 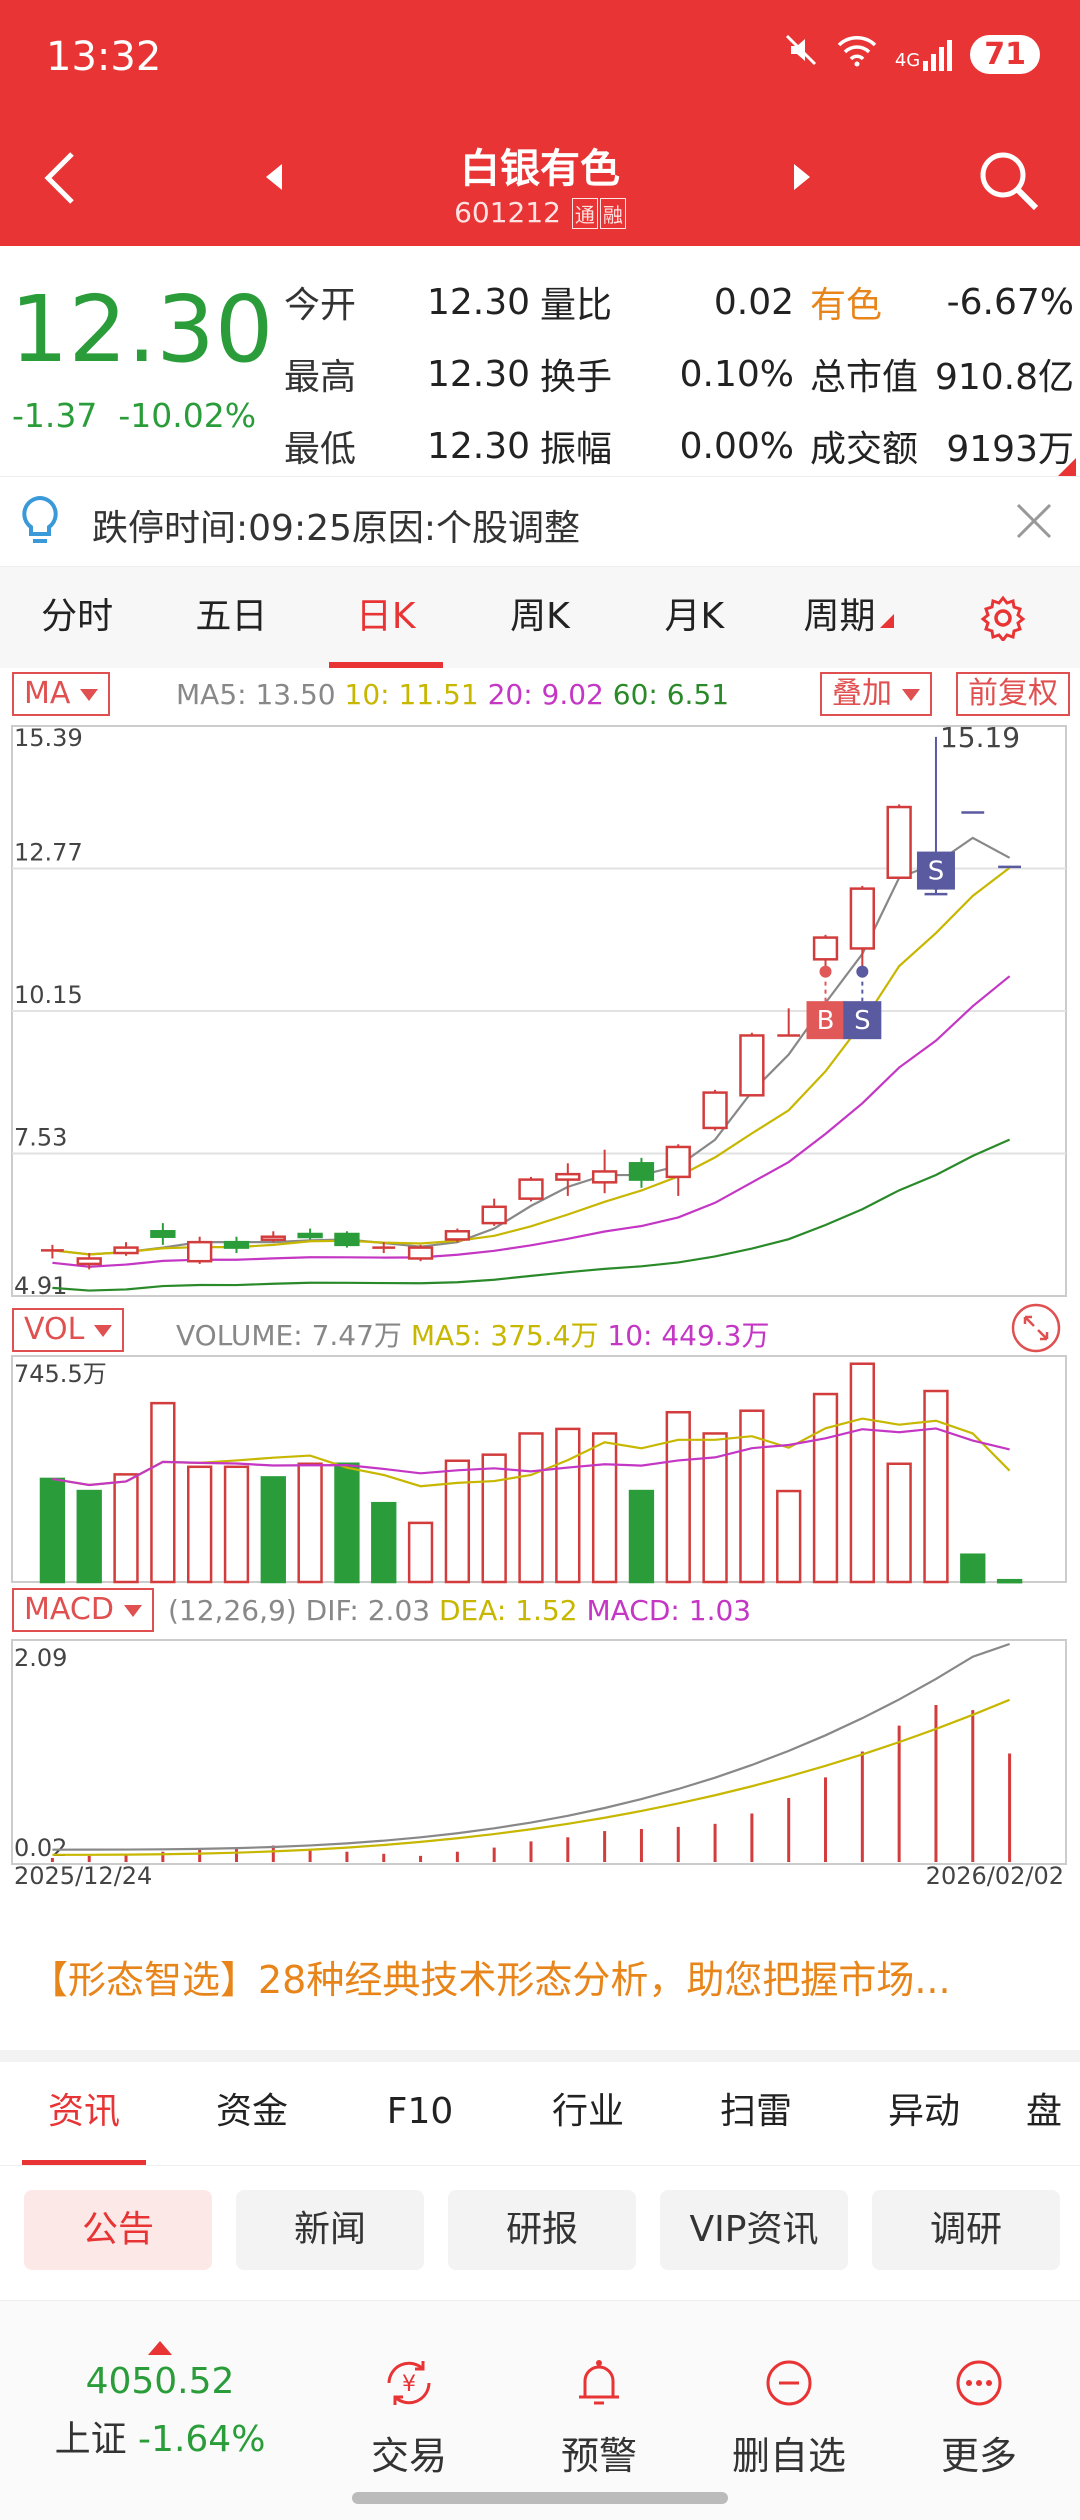 I want to click on alert-button: 预警, so click(x=599, y=2416).